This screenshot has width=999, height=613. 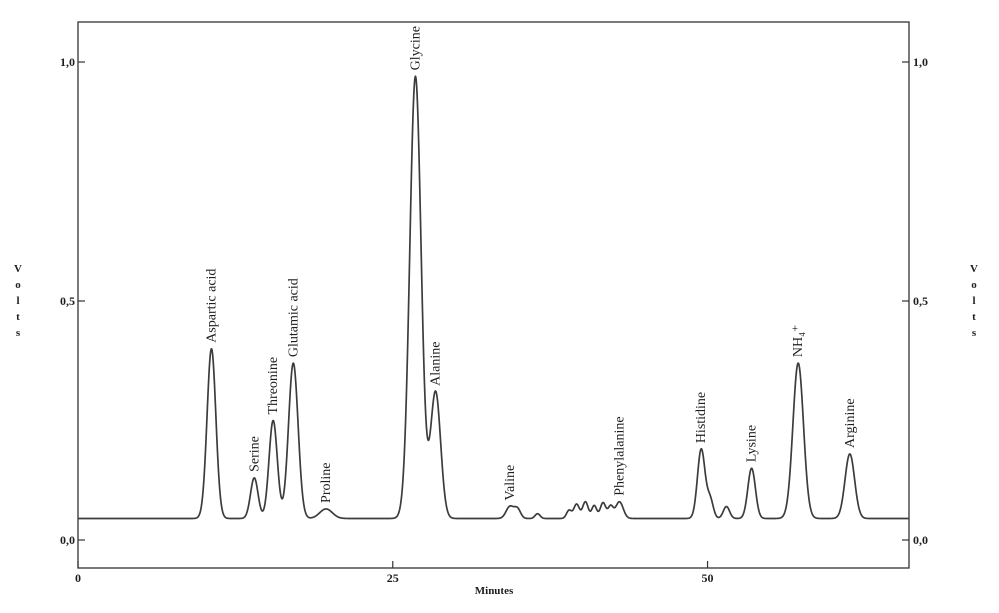 I want to click on y-tick-label-right-1: 0,5, so click(x=920, y=301).